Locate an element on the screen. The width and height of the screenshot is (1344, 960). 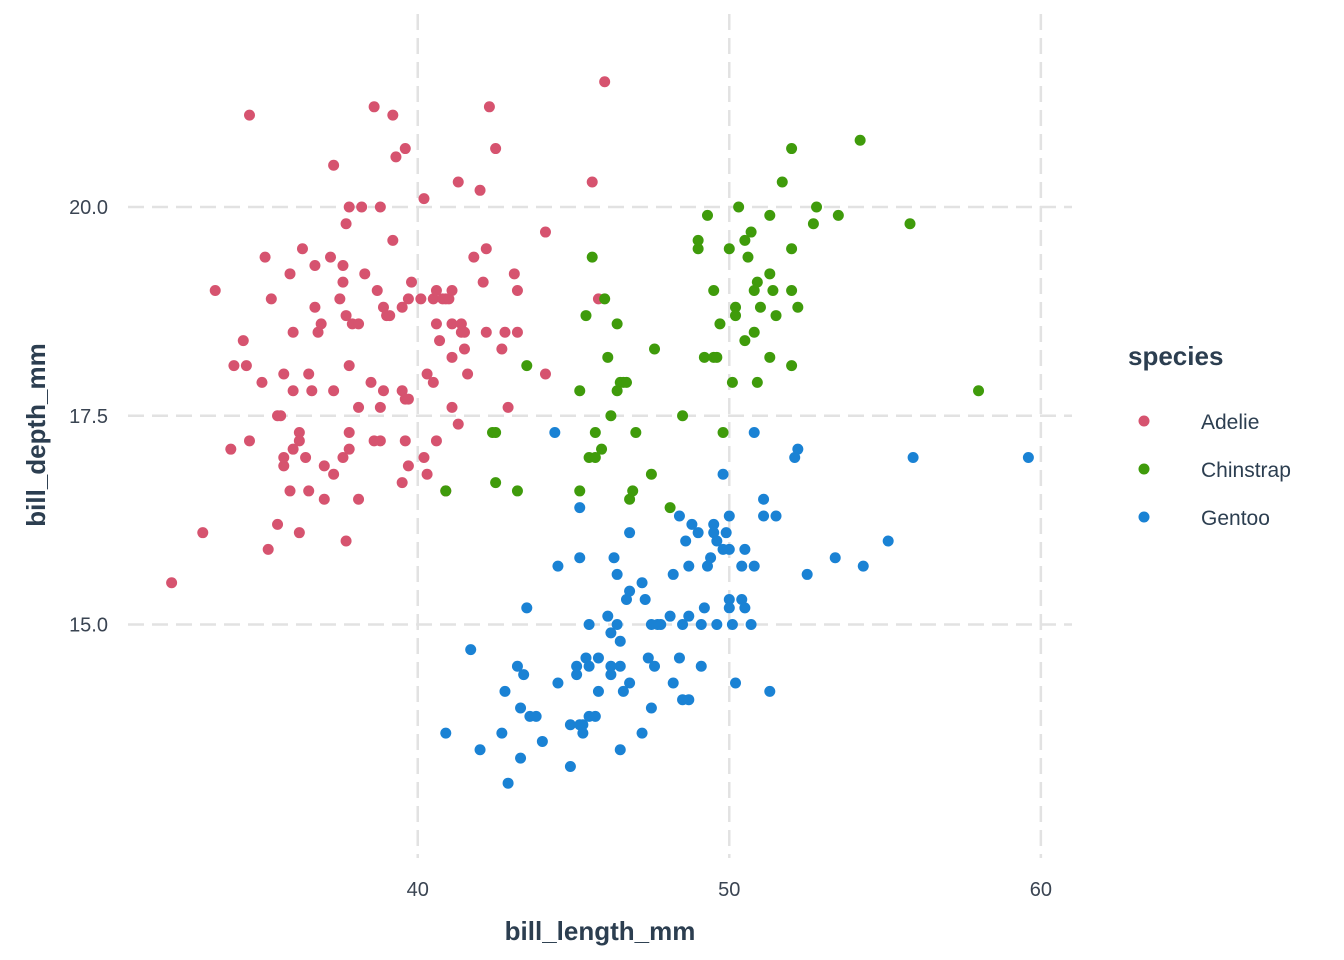
y-axis-title: bill_depth_mm is located at coordinates (36, 434).